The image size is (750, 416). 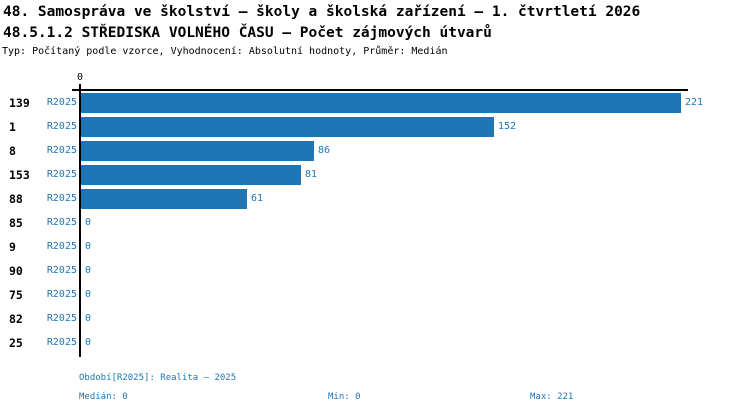 I want to click on chart-row: 139 R2025 221, so click(x=375, y=103).